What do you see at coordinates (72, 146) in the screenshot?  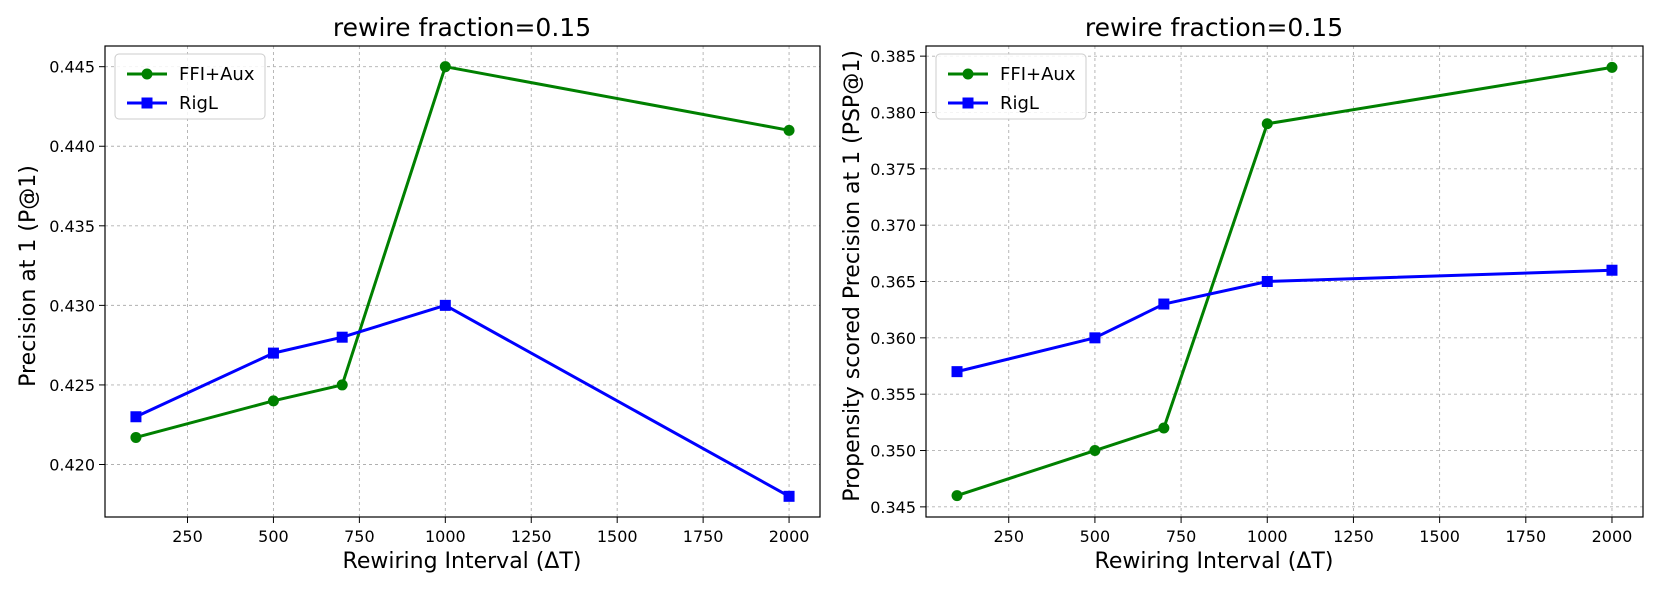 I see `y-tick-label: 0.440` at bounding box center [72, 146].